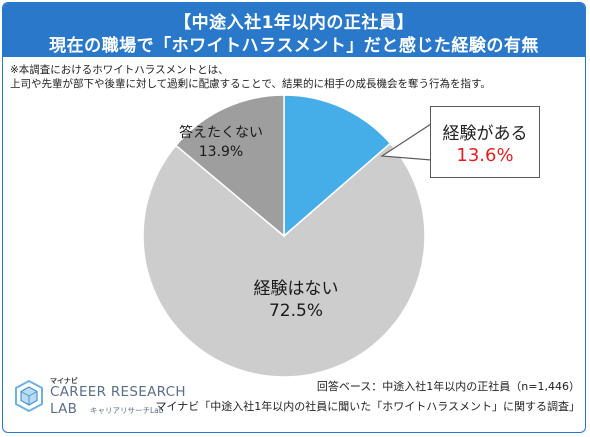 The image size is (590, 437). What do you see at coordinates (337, 166) in the screenshot?
I see `pie-slice-yes` at bounding box center [337, 166].